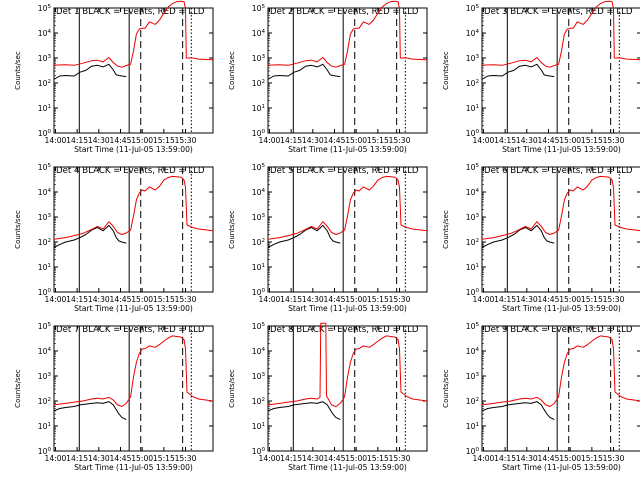  What do you see at coordinates (344, 330) in the screenshot?
I see `panel-title: Det 8 BLACK = Events, RED = LLD` at bounding box center [344, 330].